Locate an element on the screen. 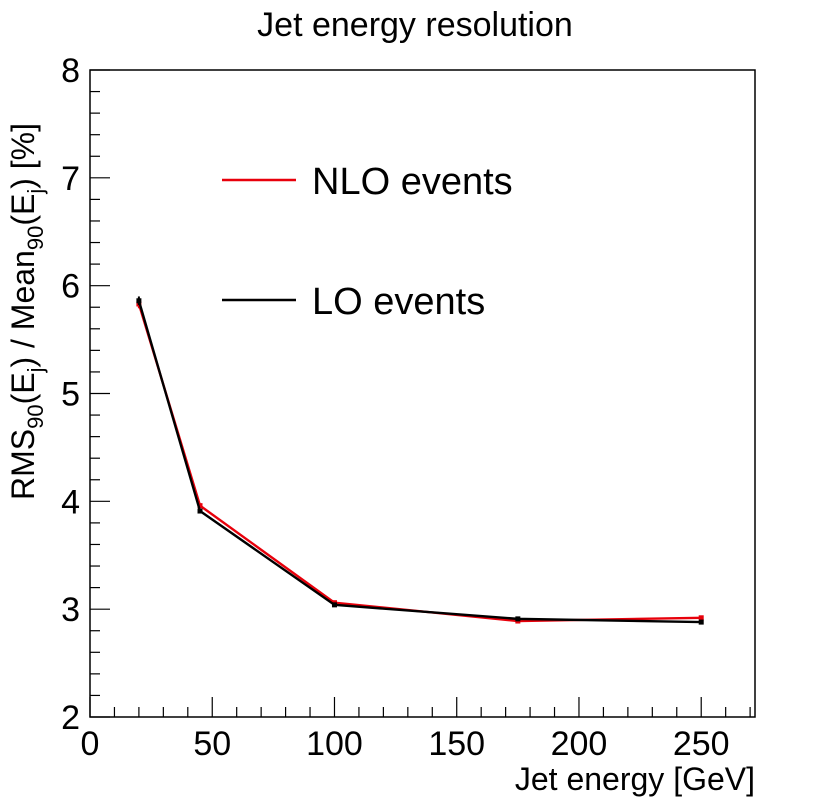 This screenshot has height=807, width=830. y-axis-title-part: ) / Mean is located at coordinates (23, 308).